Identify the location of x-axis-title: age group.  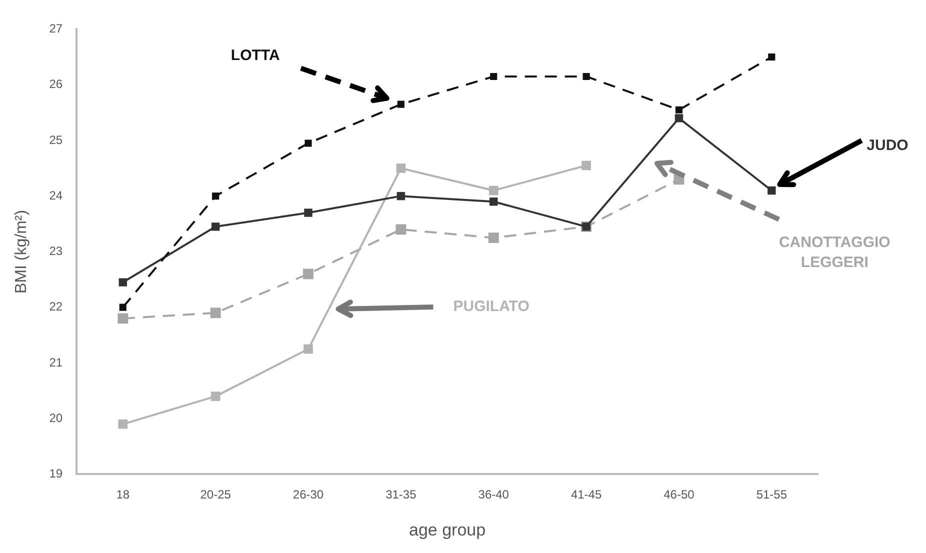
(447, 530).